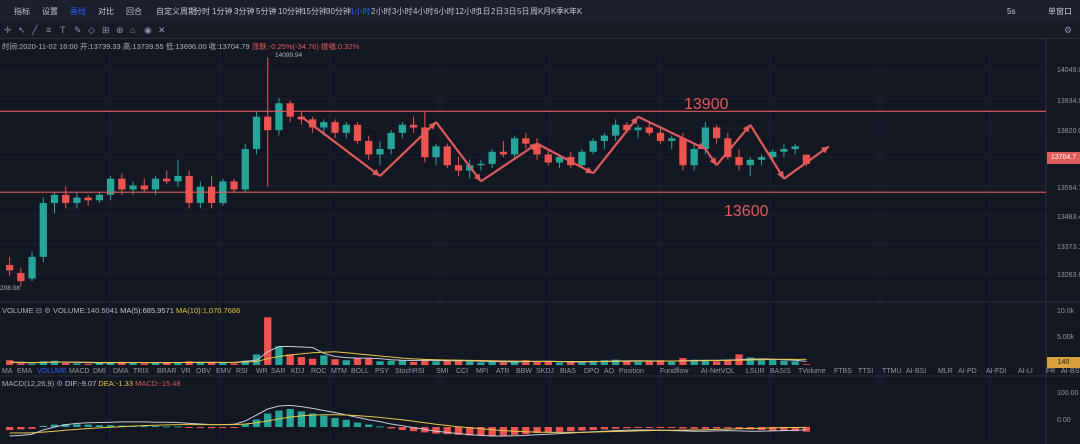 The height and width of the screenshot is (444, 1080). I want to click on toolbar-item: 6小时, so click(444, 11).